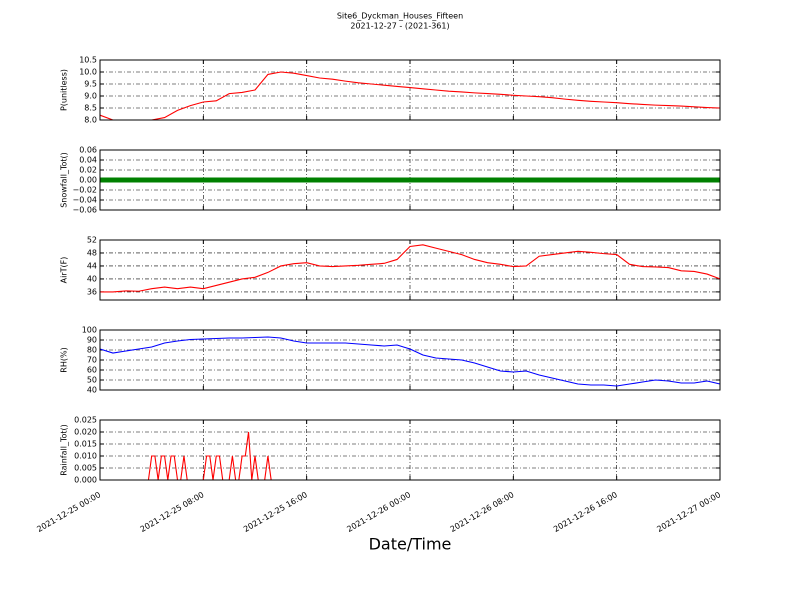 The height and width of the screenshot is (600, 800). I want to click on y-axis-label: Rainfall_Tot(), so click(64, 450).